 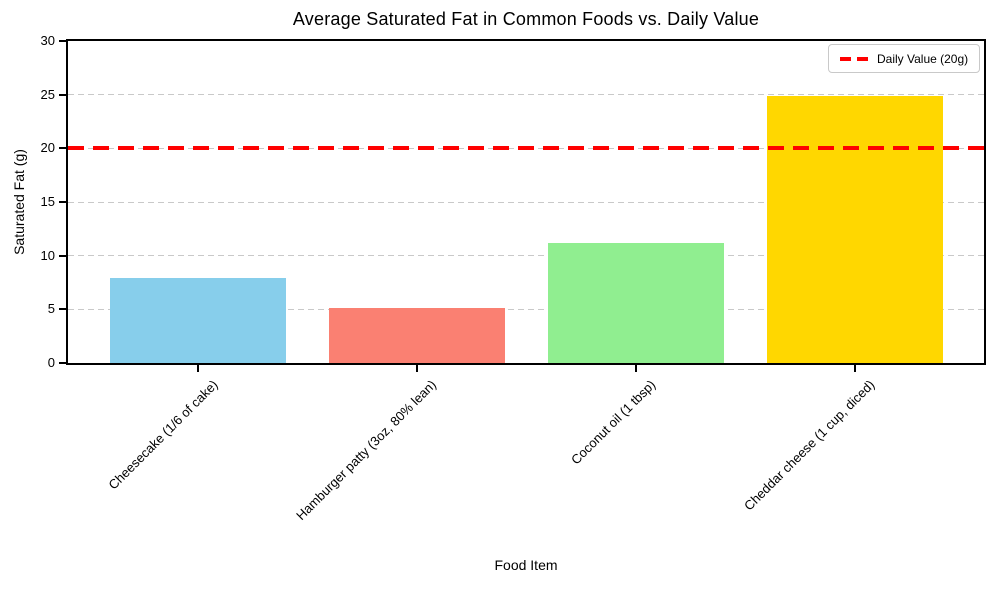 I want to click on daily-value-dashed-line-sample, so click(x=854, y=58).